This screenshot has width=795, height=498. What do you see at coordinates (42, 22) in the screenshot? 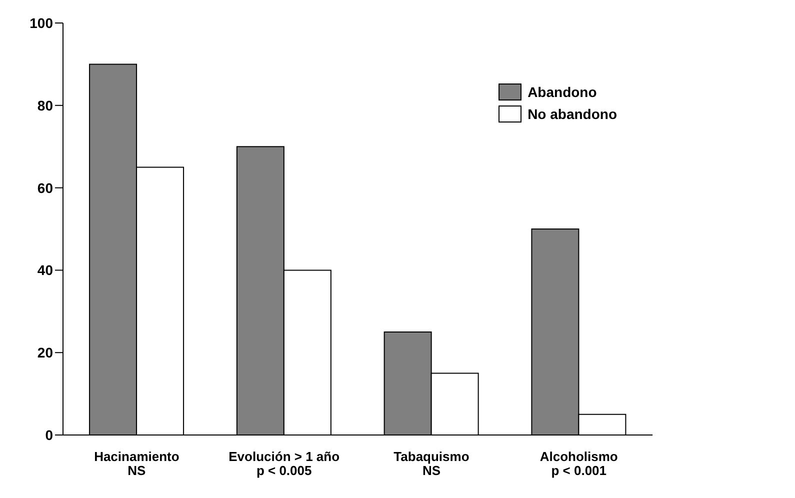
I see `y-tick-label: 100` at bounding box center [42, 22].